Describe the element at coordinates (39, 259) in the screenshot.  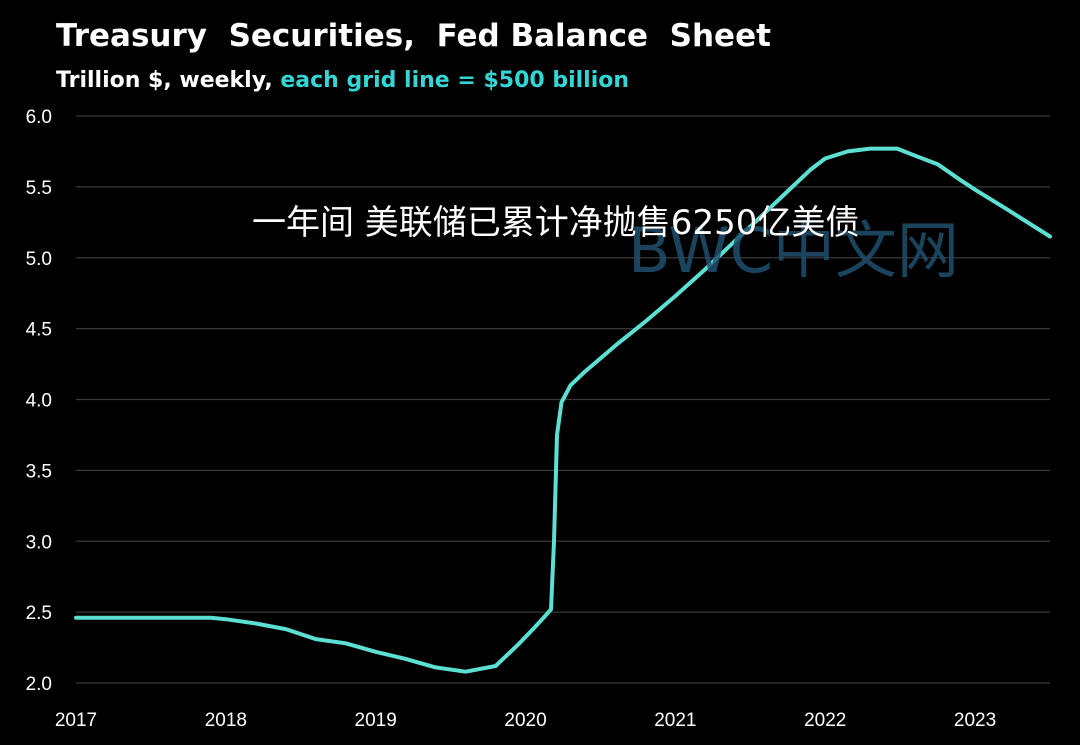
I see `y-tick-label: 5.0` at that location.